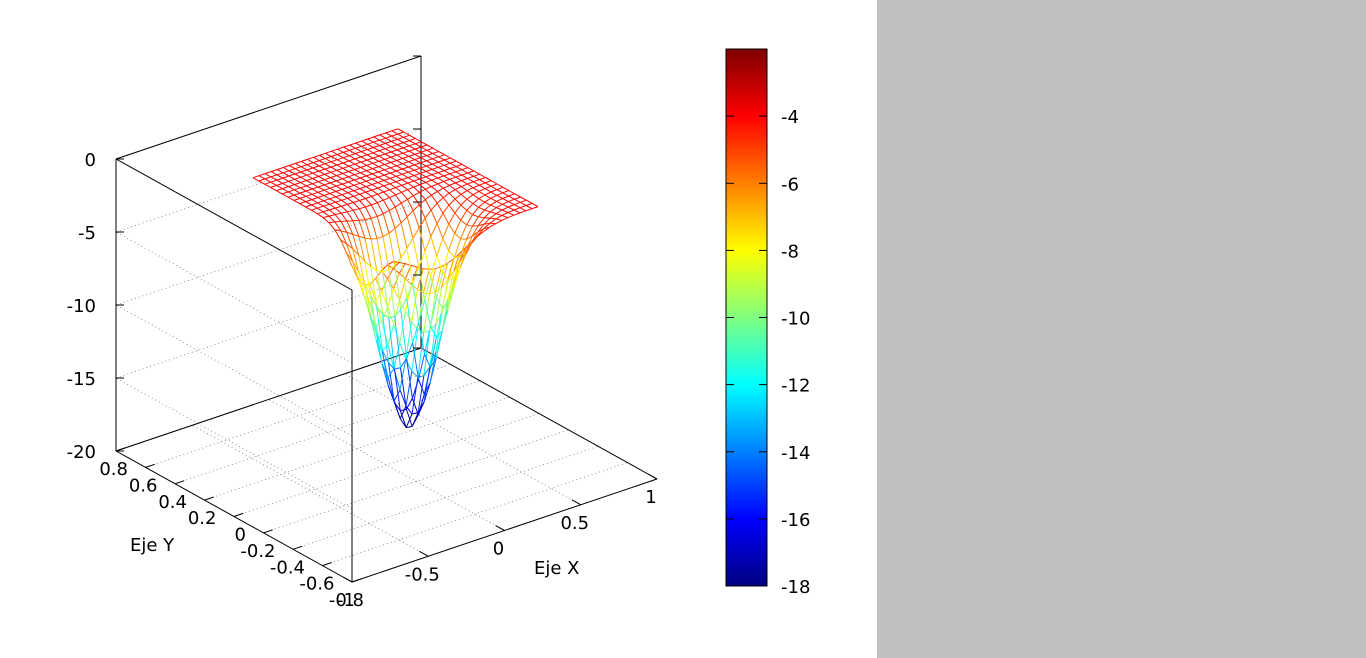 The image size is (1366, 658). I want to click on colorbar-tick-label: -14, so click(795, 453).